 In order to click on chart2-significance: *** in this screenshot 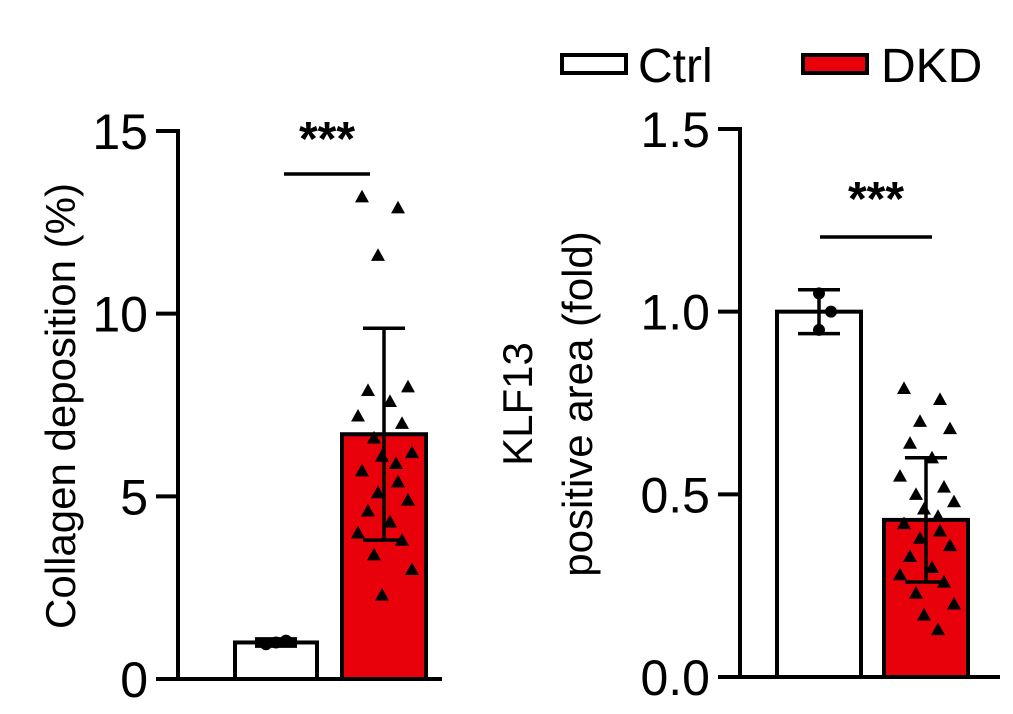, I will do `click(876, 199)`.